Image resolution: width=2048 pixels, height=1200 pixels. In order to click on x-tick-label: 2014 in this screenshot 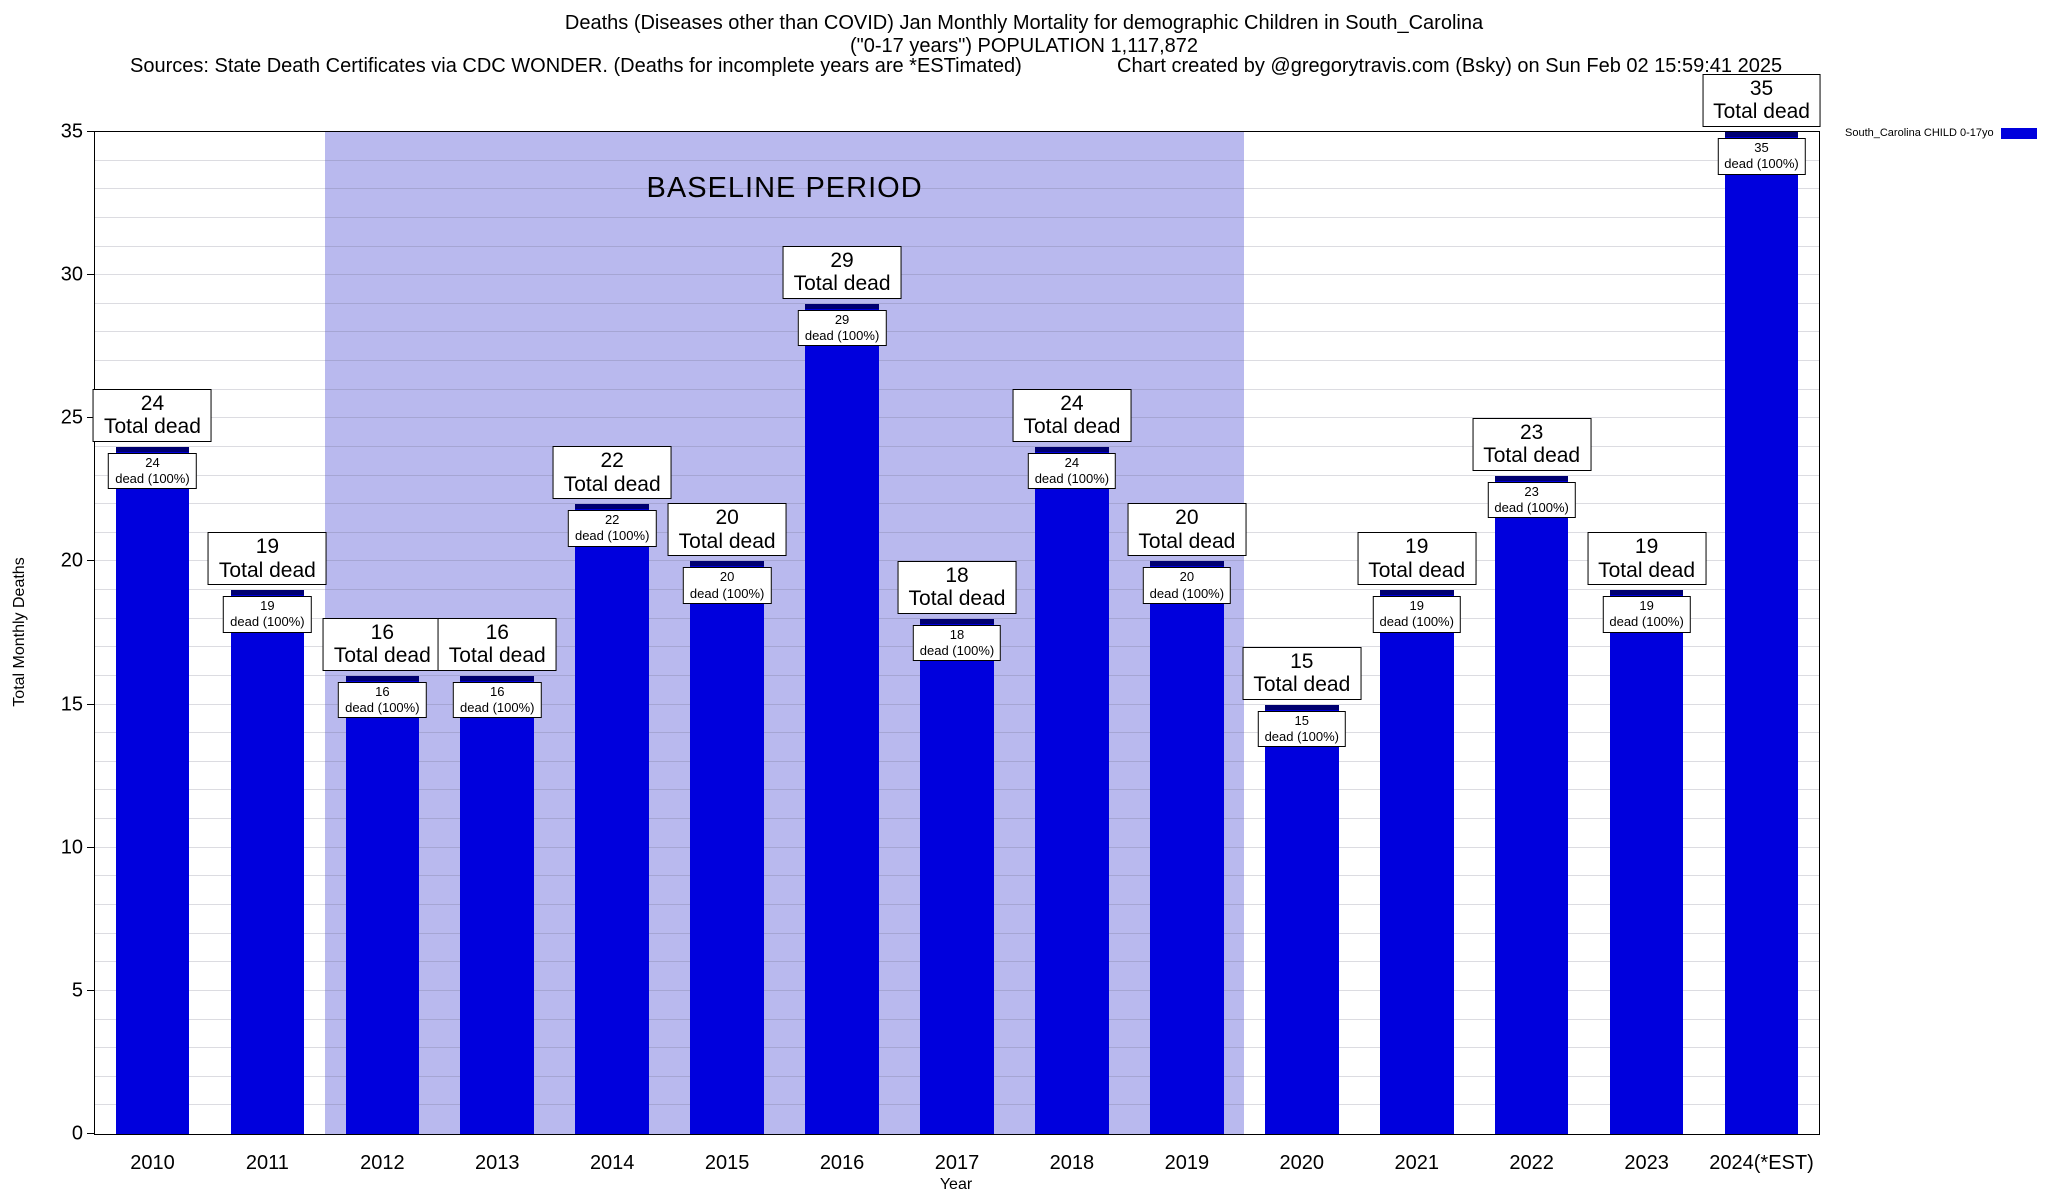, I will do `click(612, 1163)`.